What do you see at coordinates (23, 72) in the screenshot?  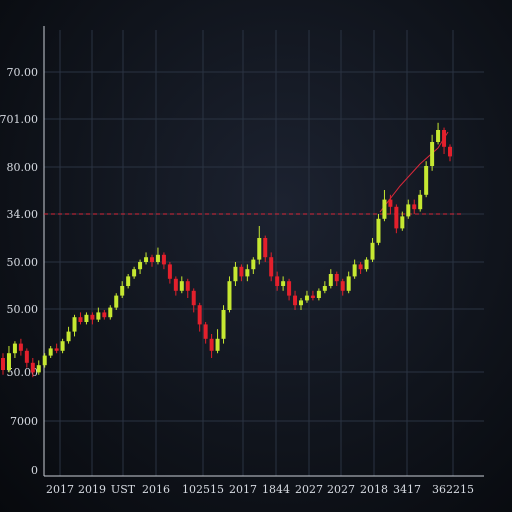 I see `y-tick-label: 70.00` at bounding box center [23, 72].